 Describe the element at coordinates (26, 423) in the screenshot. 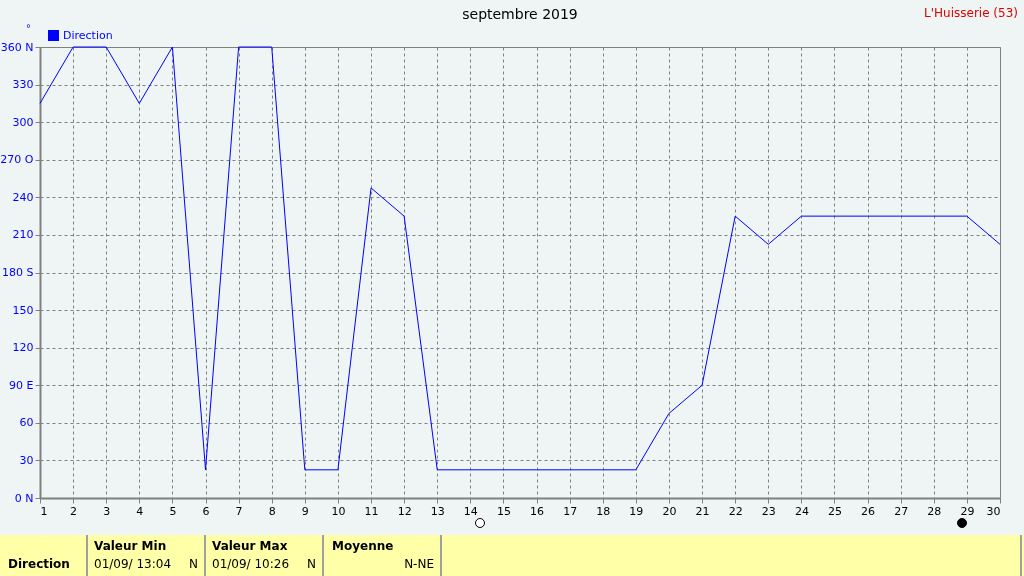

I see `y-tick-label: 60` at that location.